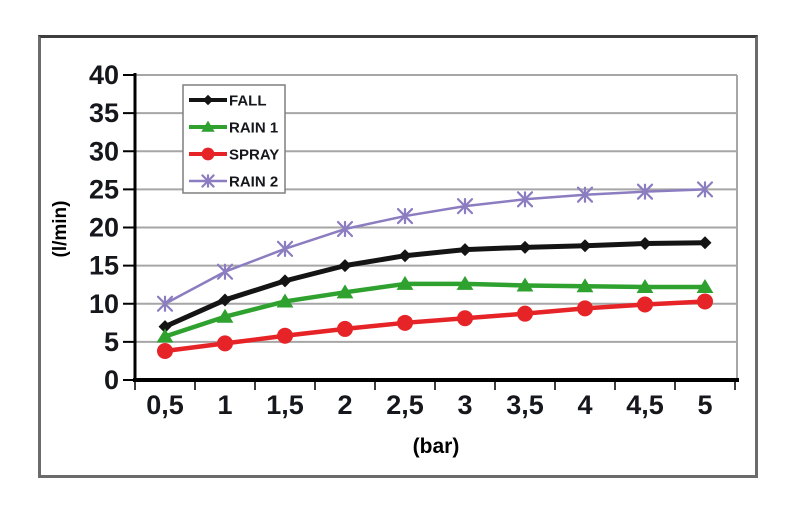 This screenshot has width=800, height=524. I want to click on legend-box, so click(234, 139).